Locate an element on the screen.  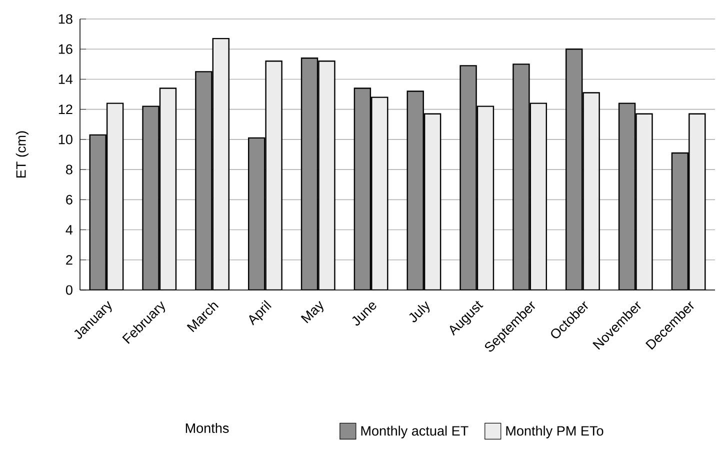
y-tick-label: 16 is located at coordinates (65, 49).